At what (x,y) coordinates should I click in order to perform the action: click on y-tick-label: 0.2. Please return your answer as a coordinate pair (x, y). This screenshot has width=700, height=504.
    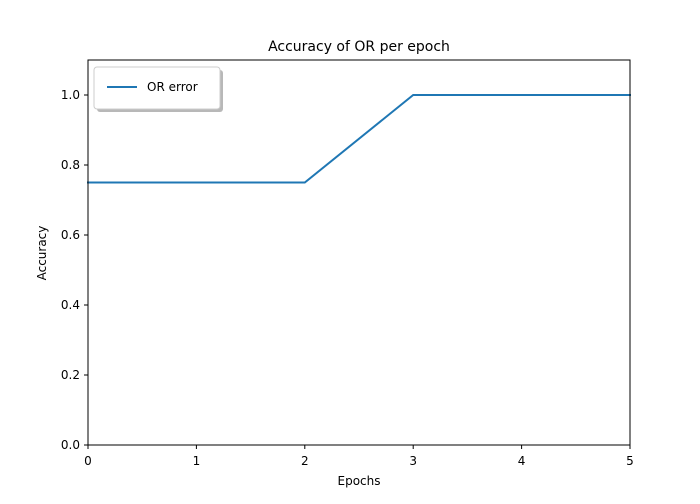
    Looking at the image, I should click on (70, 375).